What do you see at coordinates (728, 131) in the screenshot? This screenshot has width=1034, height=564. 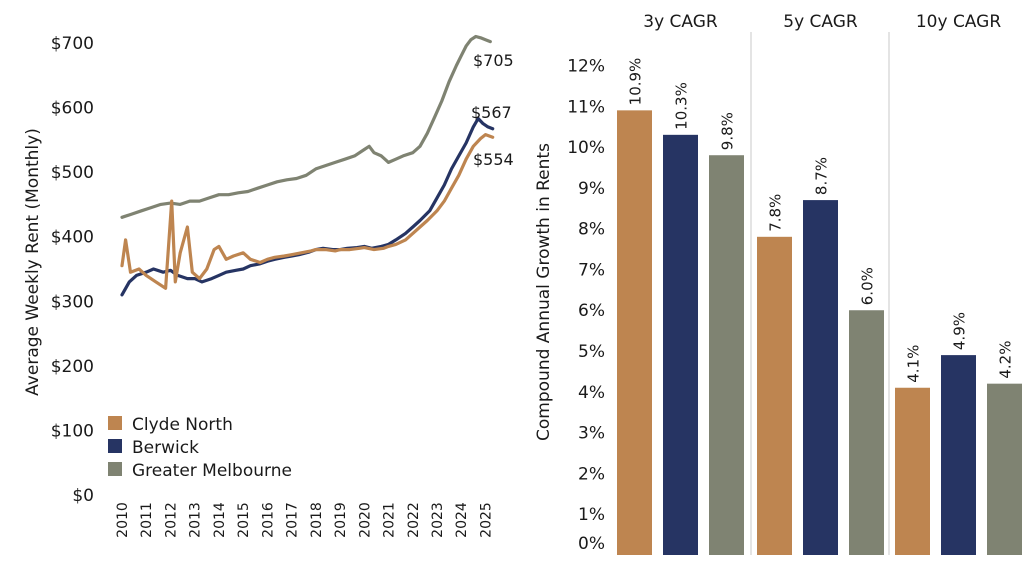 I see `bar-value-label: 9.8%` at bounding box center [728, 131].